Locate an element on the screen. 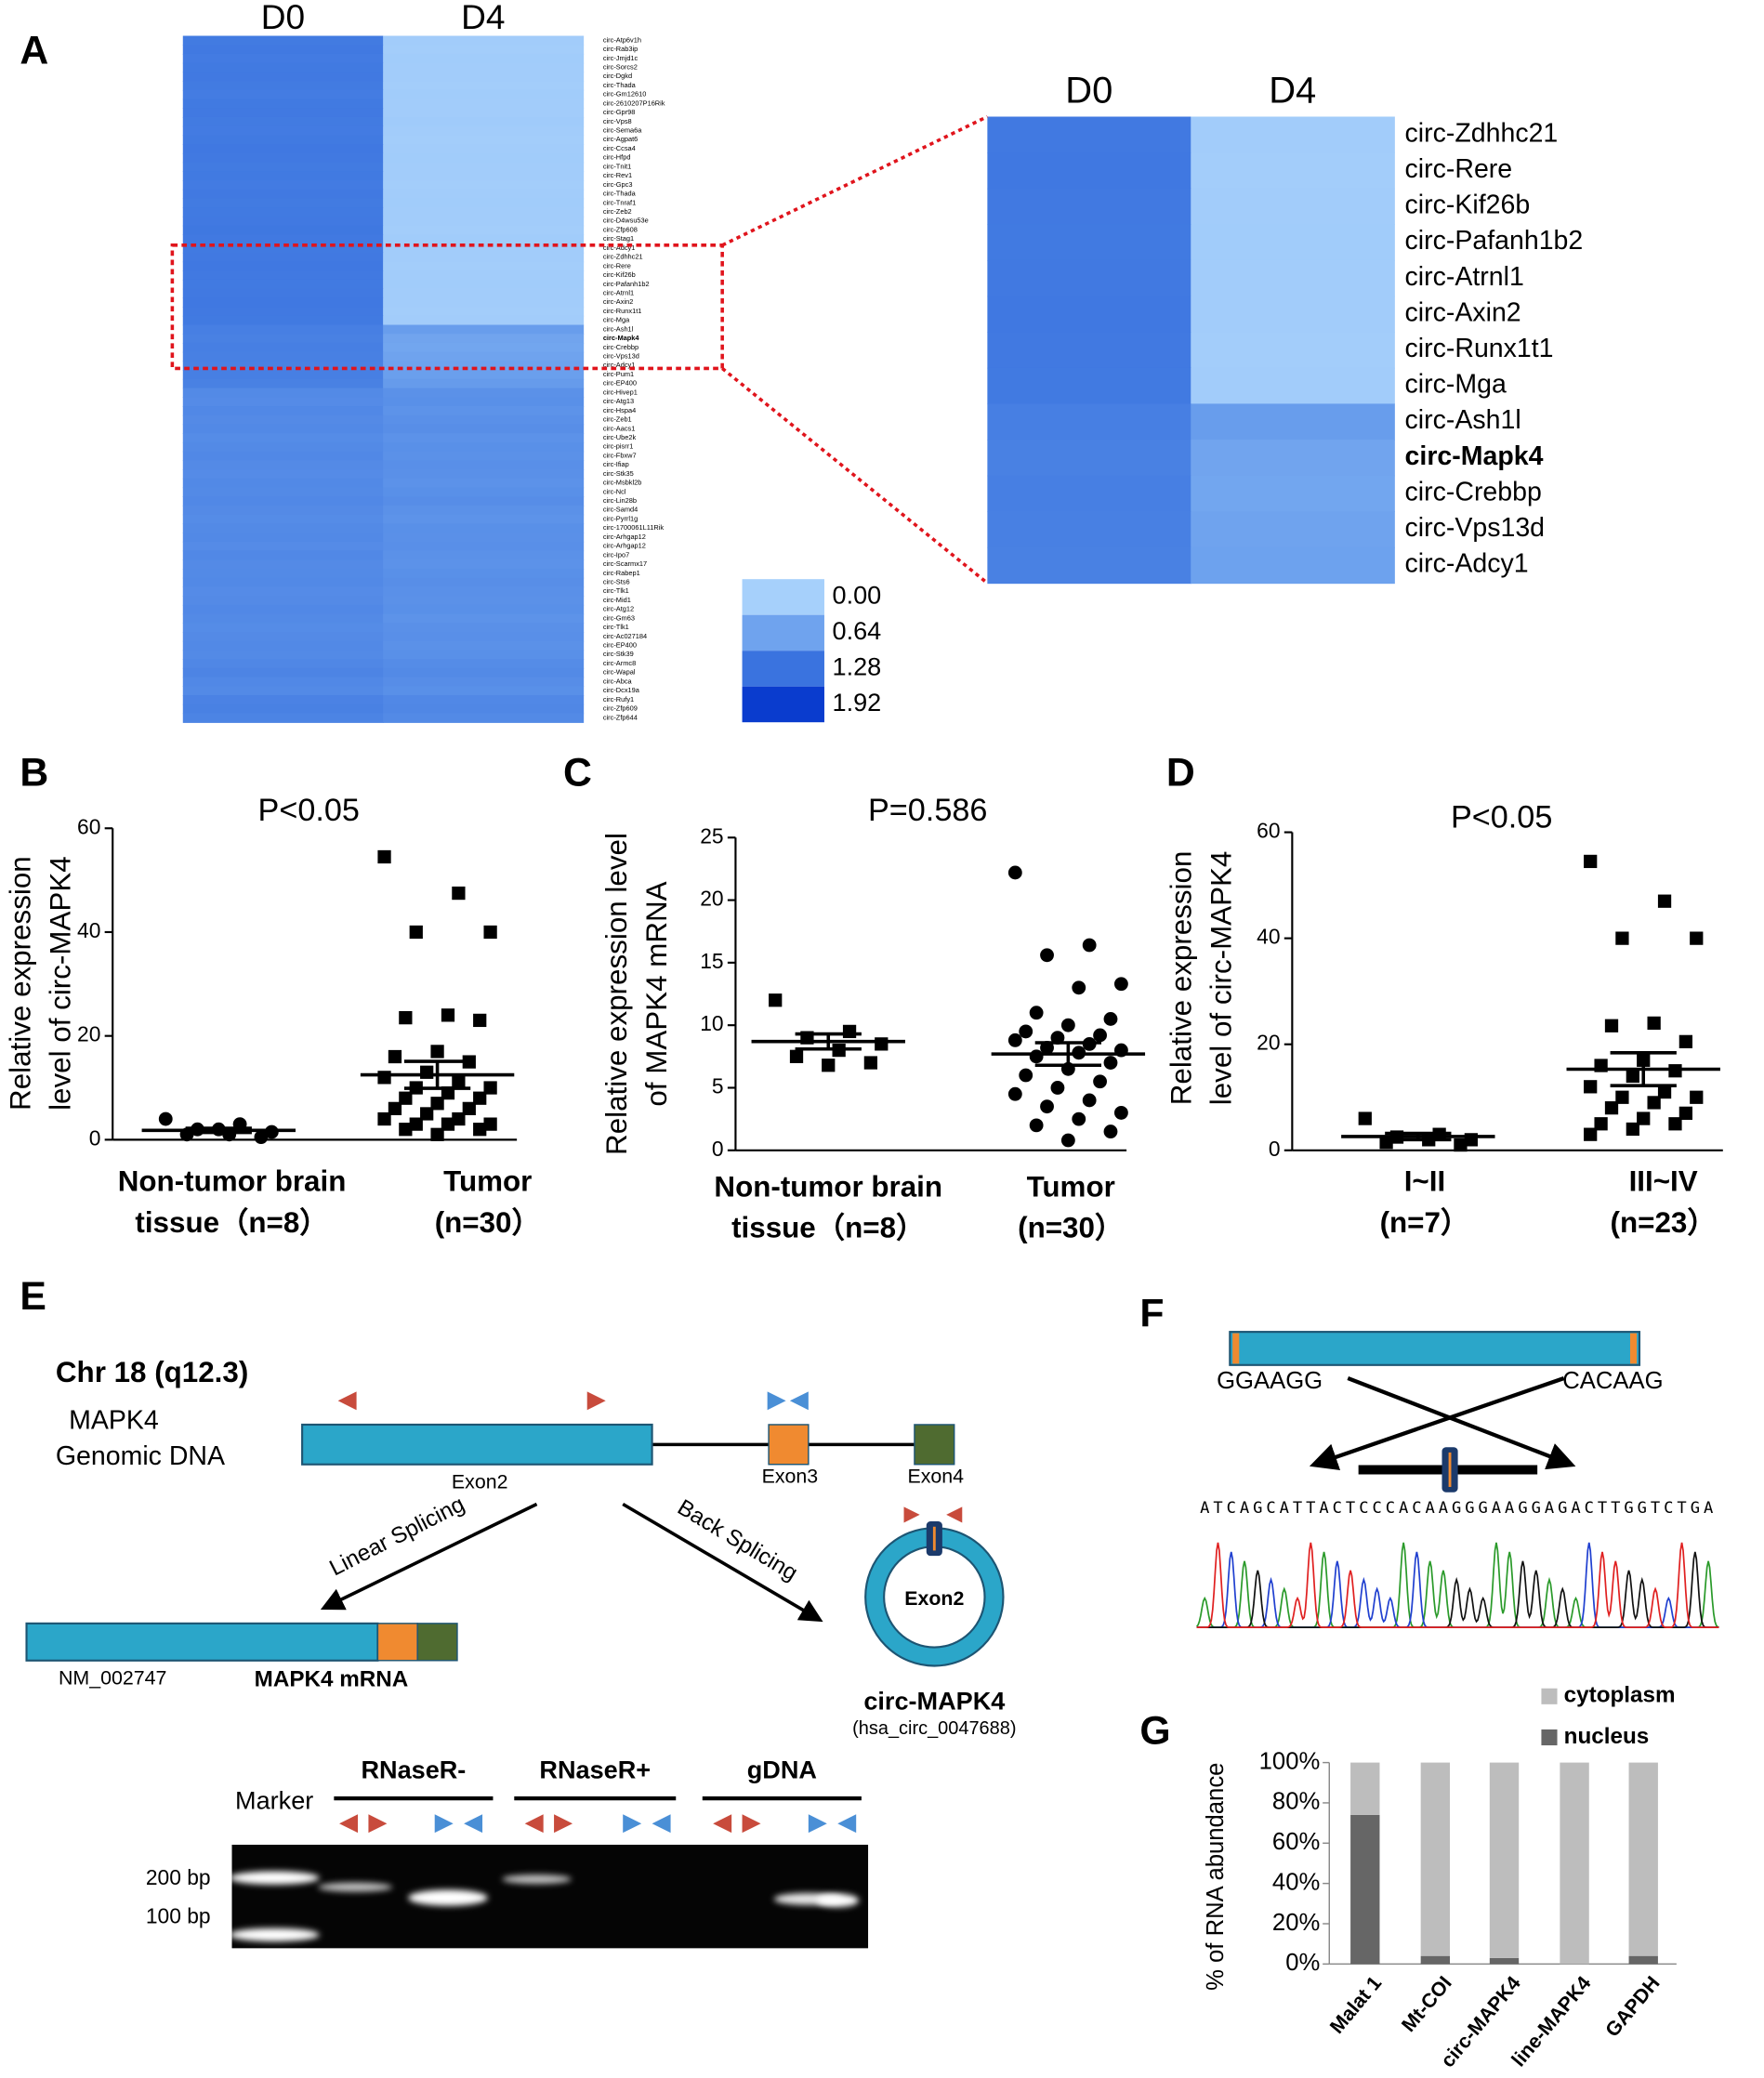 The image size is (1764, 2078). mrna-exon is located at coordinates (397, 1643).